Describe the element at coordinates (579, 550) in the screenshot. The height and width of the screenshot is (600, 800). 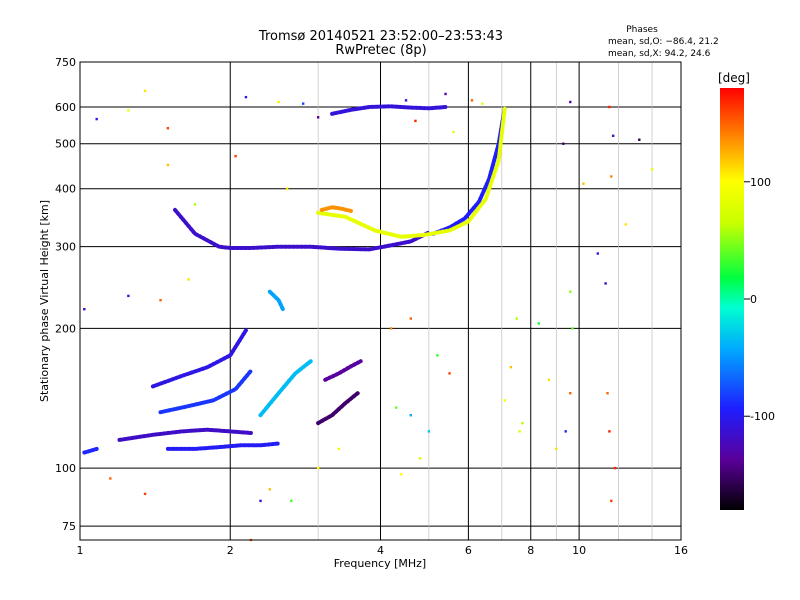
I see `x-tick-10: 10` at that location.